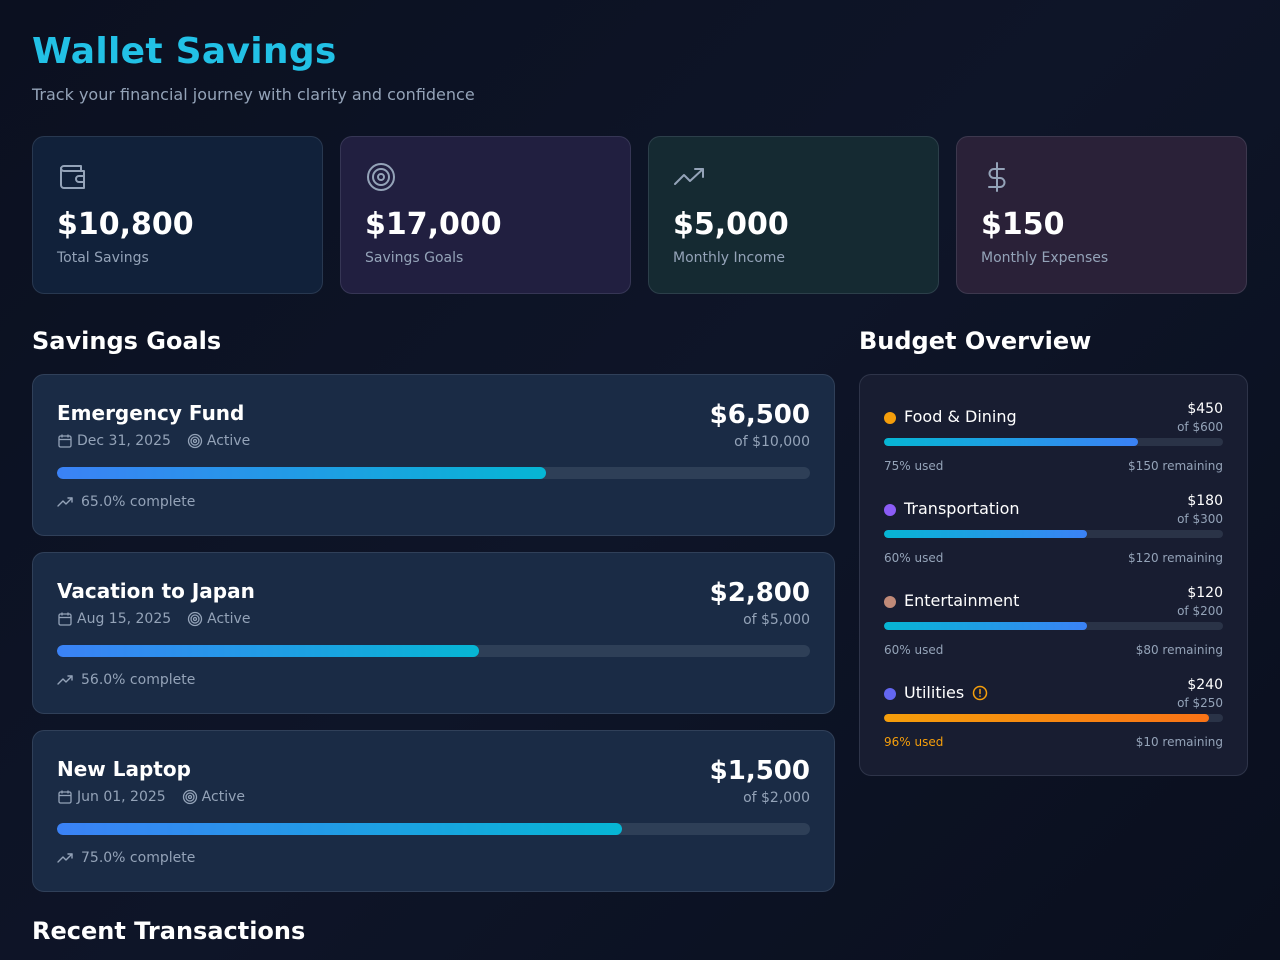  I want to click on stat-value: $10,800, so click(125, 224).